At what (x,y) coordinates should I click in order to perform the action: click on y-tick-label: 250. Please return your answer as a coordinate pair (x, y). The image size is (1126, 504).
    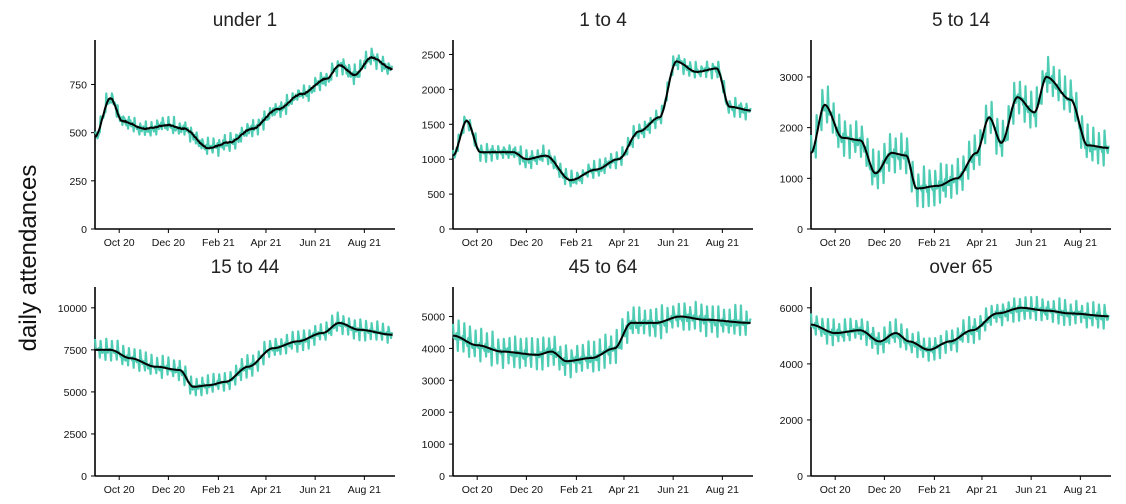
    Looking at the image, I should click on (78, 182).